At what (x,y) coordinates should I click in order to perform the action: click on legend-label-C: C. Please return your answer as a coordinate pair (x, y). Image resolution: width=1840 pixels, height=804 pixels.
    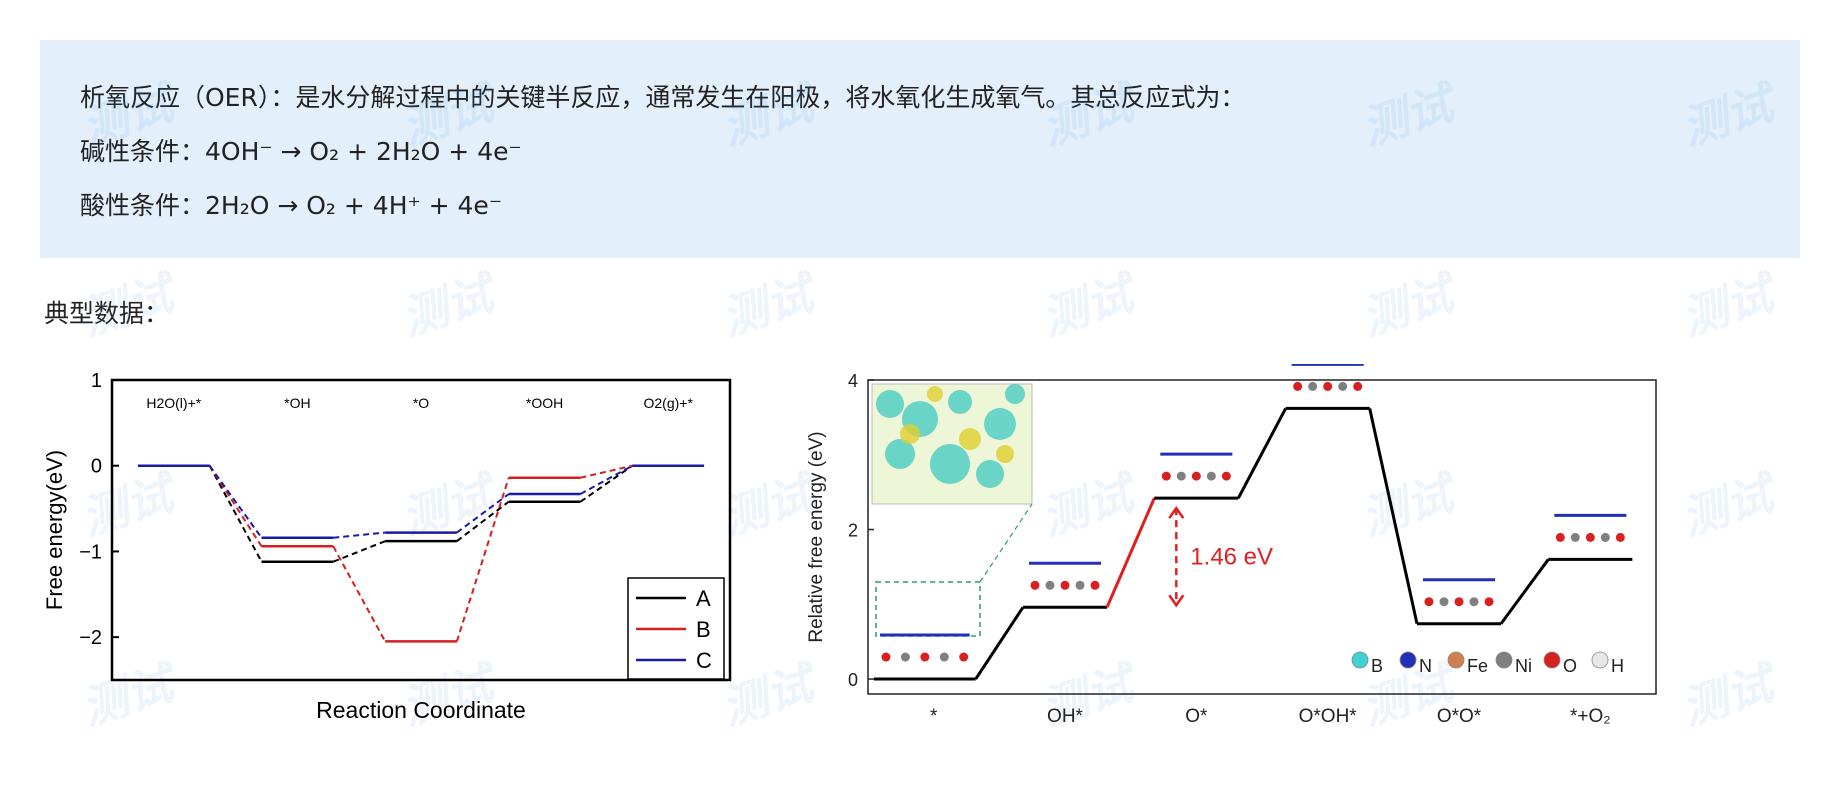
    Looking at the image, I should click on (704, 660).